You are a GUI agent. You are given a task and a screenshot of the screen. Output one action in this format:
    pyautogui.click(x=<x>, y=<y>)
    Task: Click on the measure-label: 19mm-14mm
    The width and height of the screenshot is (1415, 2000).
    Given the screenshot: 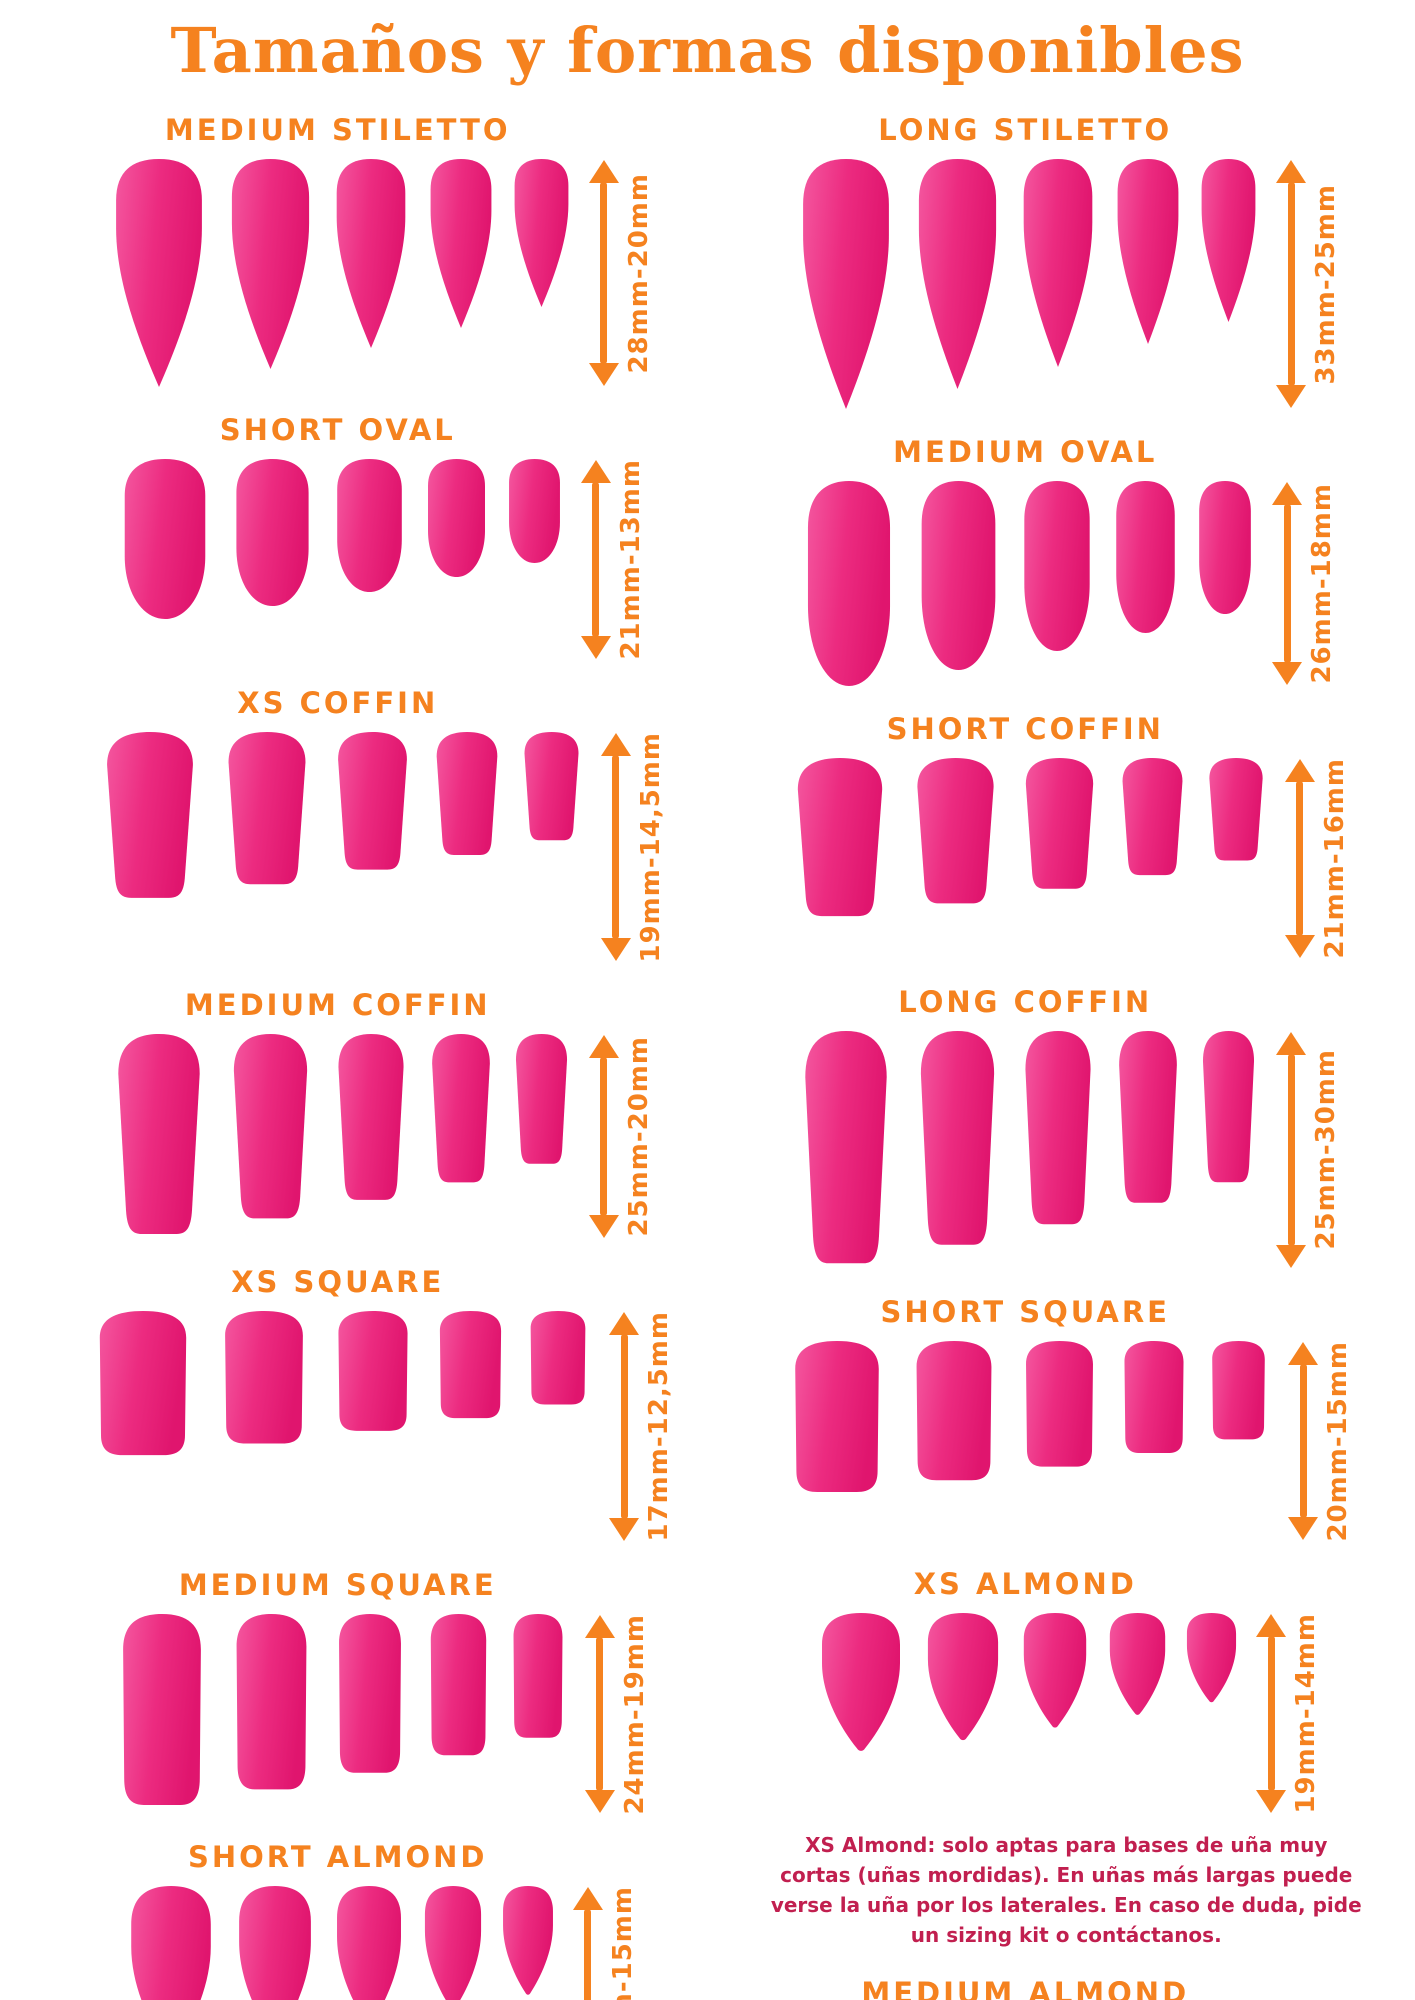 What is the action you would take?
    pyautogui.click(x=1306, y=1713)
    